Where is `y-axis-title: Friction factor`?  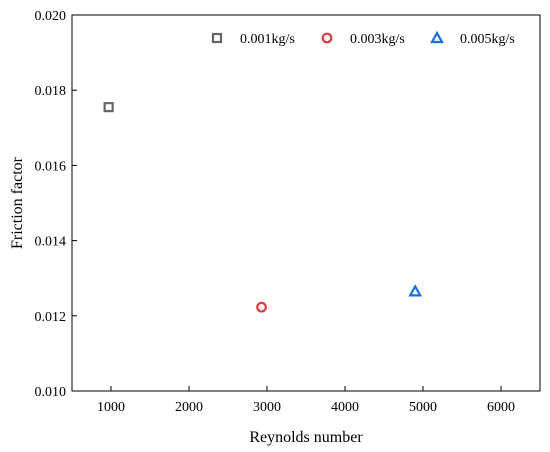
y-axis-title: Friction factor is located at coordinates (17, 202).